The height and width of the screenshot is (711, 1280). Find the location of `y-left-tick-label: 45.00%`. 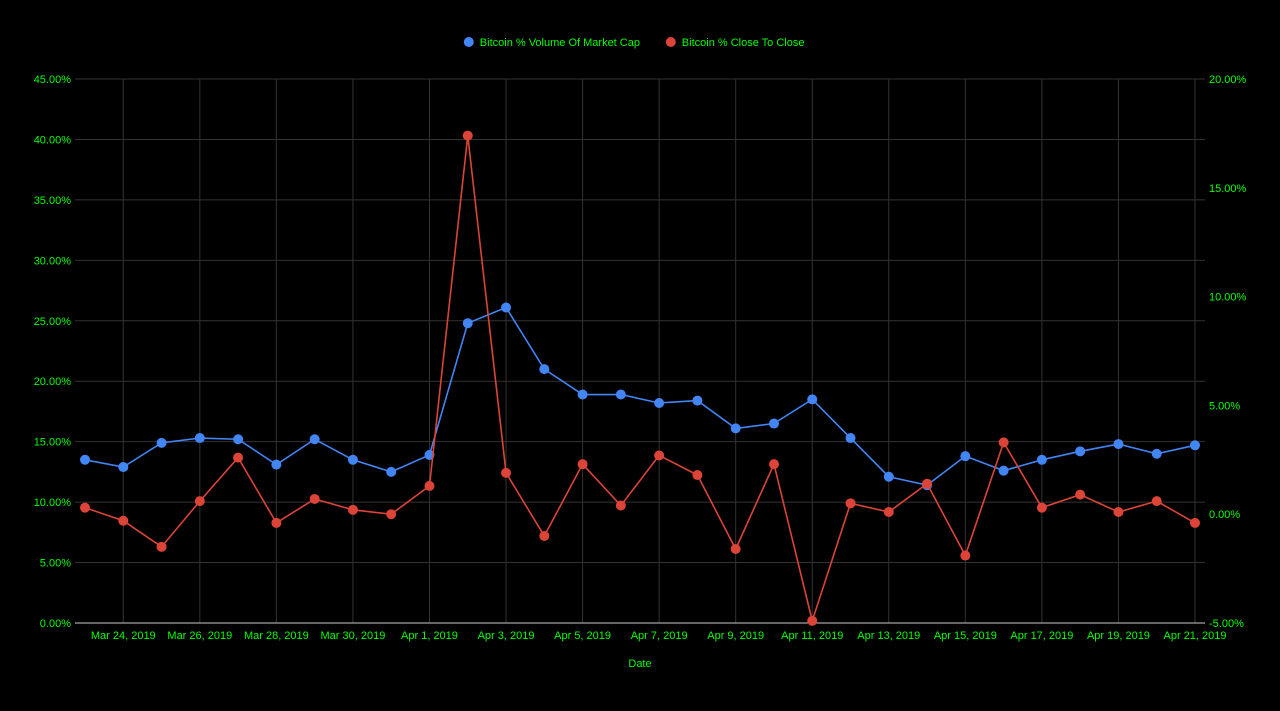

y-left-tick-label: 45.00% is located at coordinates (53, 80).